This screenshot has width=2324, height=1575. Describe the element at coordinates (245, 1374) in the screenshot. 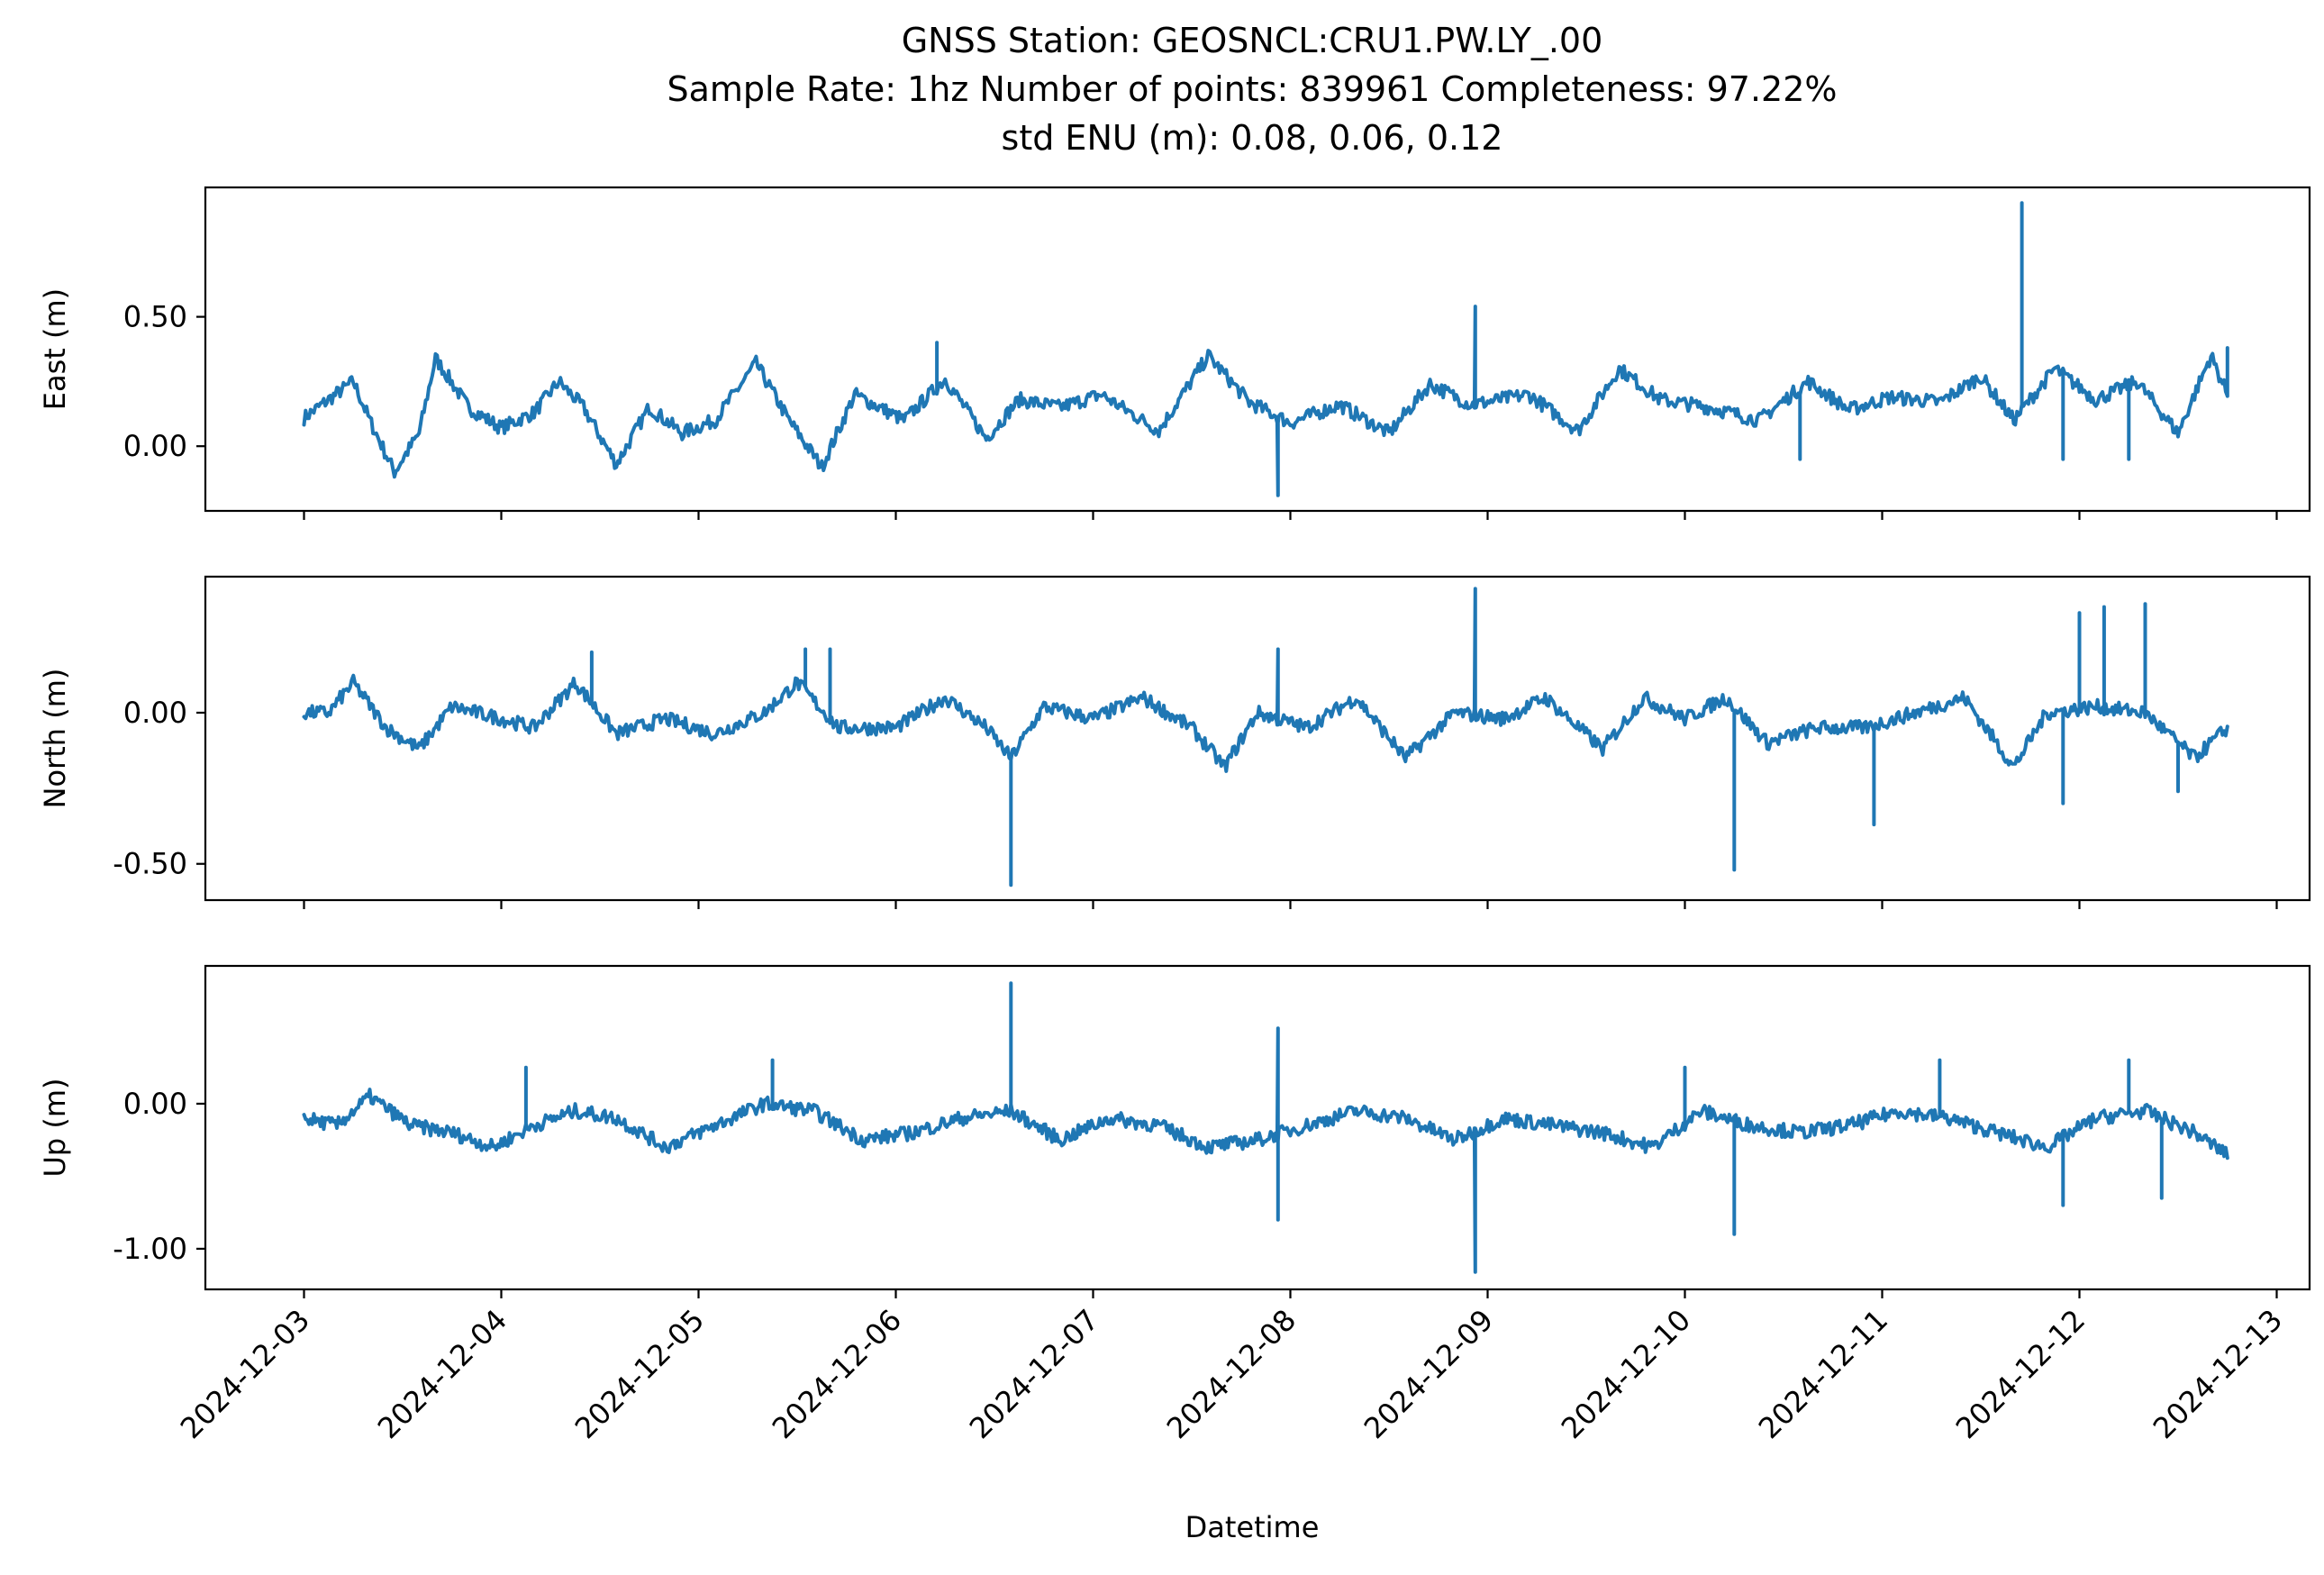

I see `x-tick-label: 2024-12-03` at that location.